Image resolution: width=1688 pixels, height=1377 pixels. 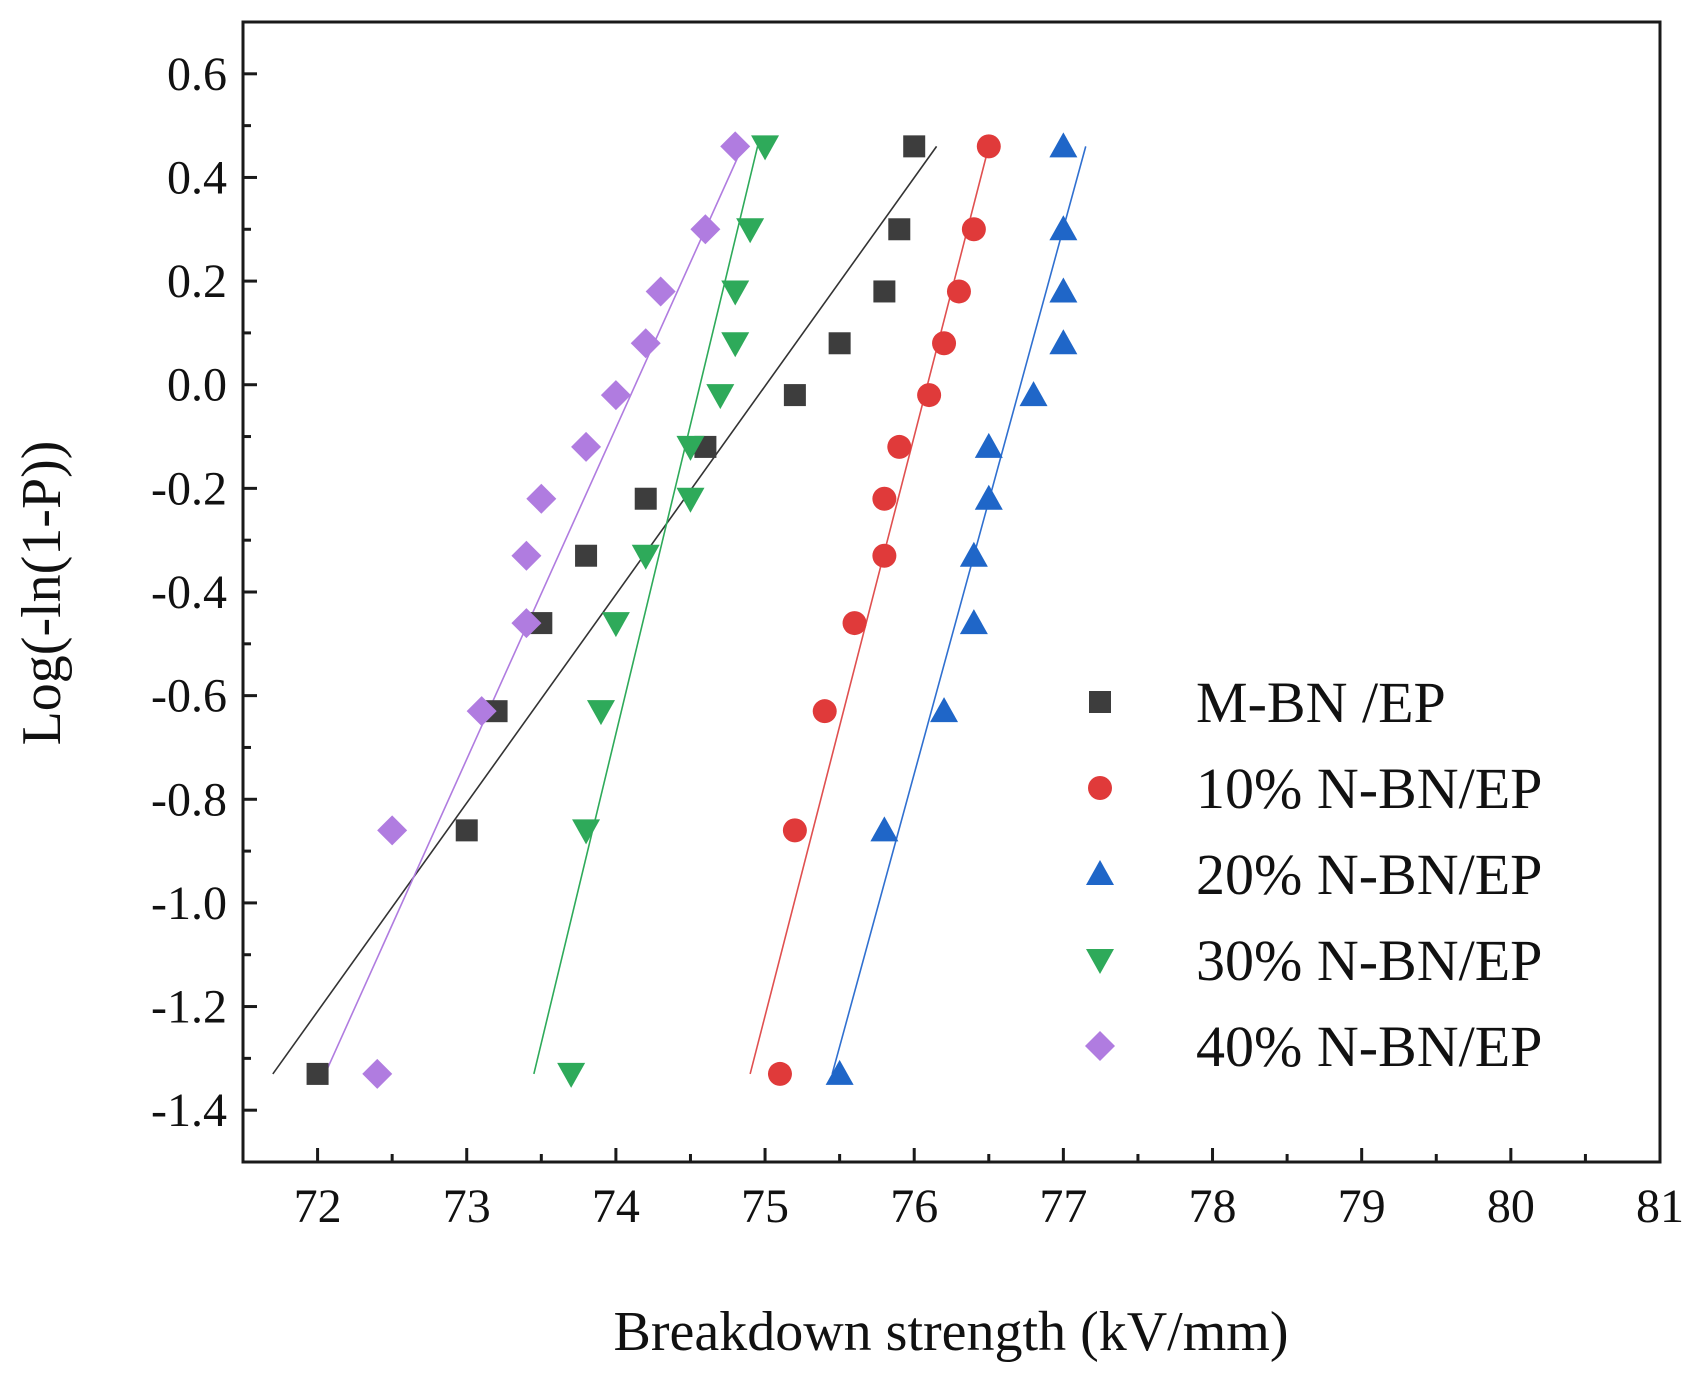 What do you see at coordinates (197, 281) in the screenshot?
I see `y-tick-label: 0.2` at bounding box center [197, 281].